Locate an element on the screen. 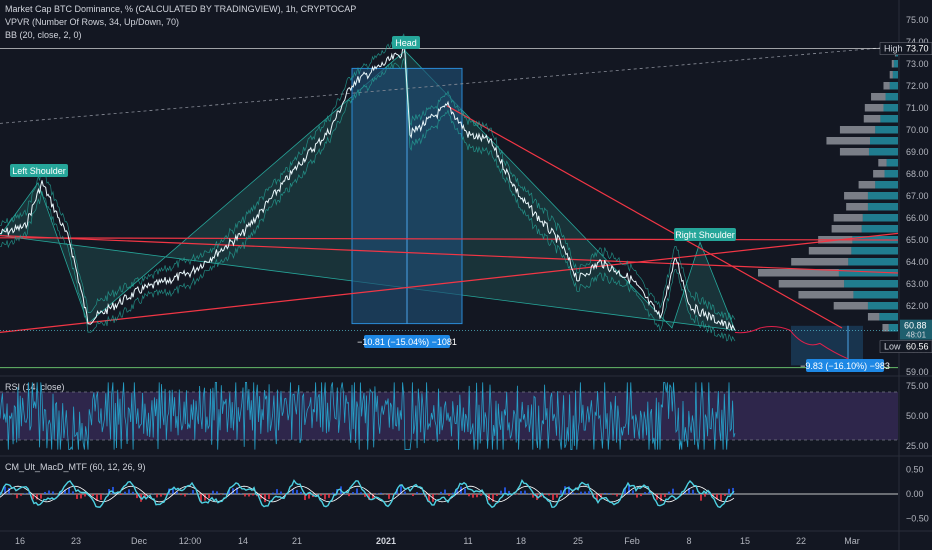 The image size is (932, 550). trendline-descending-support is located at coordinates (449, 254).